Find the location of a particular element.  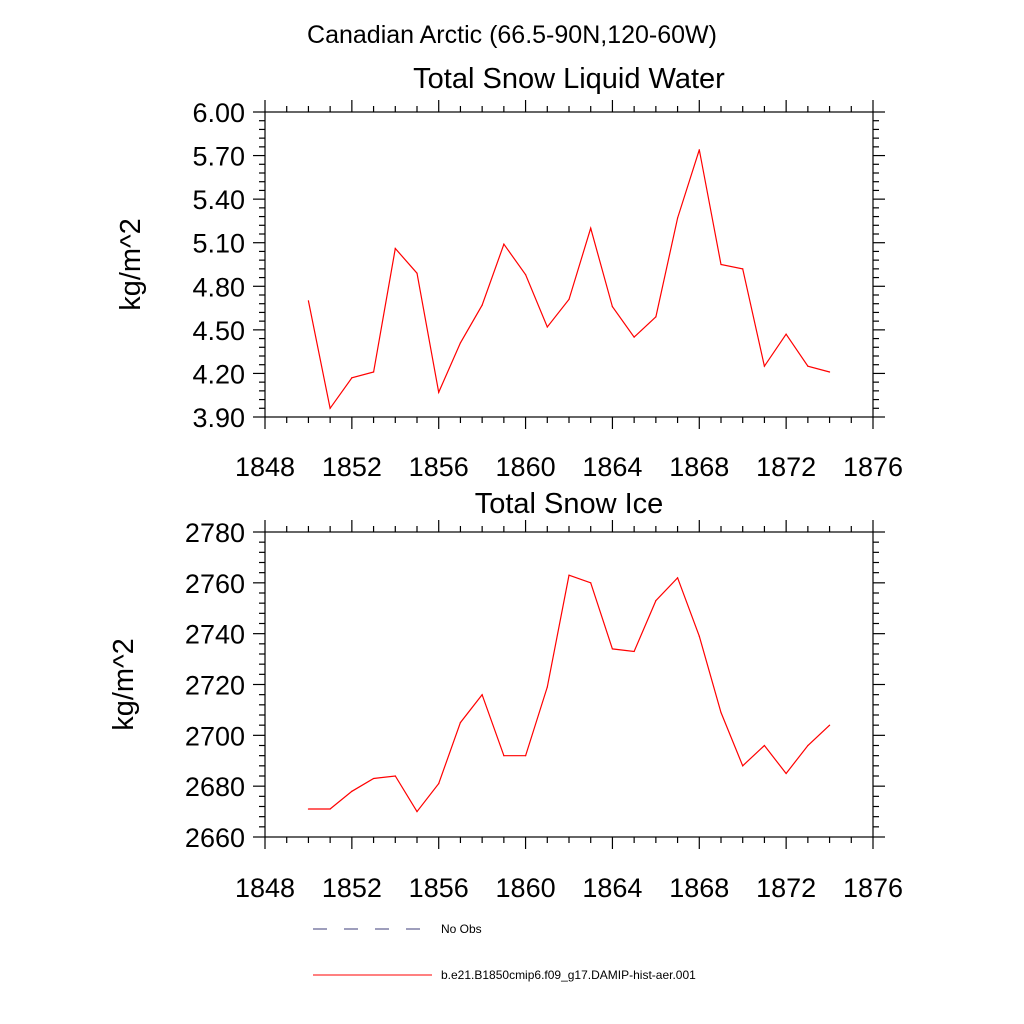

chart-title: Total Snow Ice is located at coordinates (569, 504).